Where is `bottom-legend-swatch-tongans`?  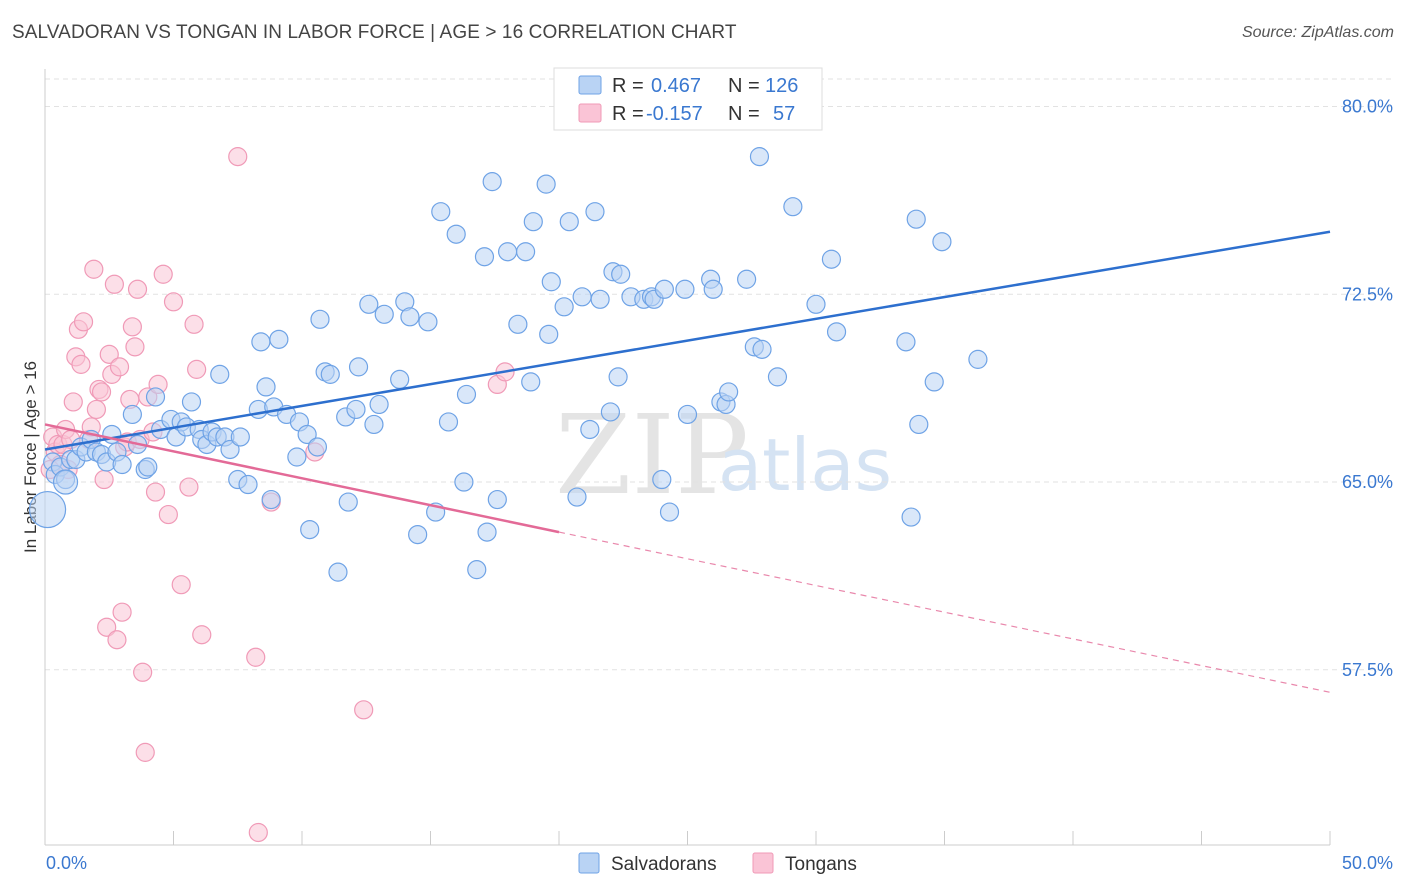 bottom-legend-swatch-tongans is located at coordinates (763, 863).